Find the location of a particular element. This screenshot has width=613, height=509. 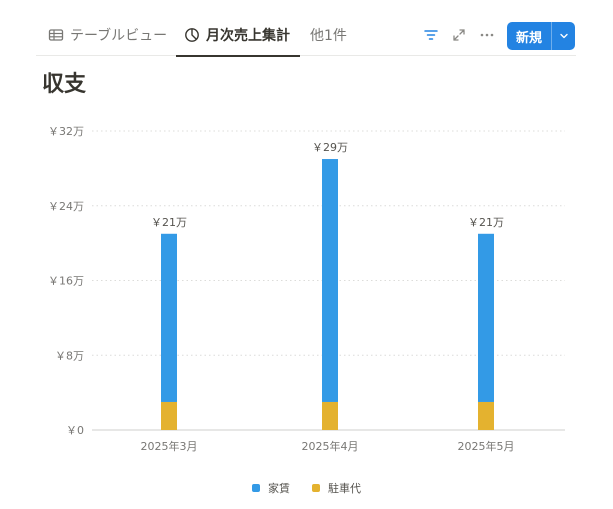

tab-monthly-label: 月次売上集計 is located at coordinates (248, 36).